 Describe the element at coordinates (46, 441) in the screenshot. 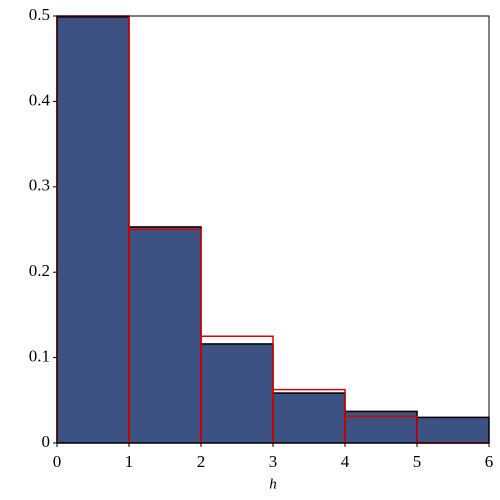

I see `y-tick-label: 0` at that location.